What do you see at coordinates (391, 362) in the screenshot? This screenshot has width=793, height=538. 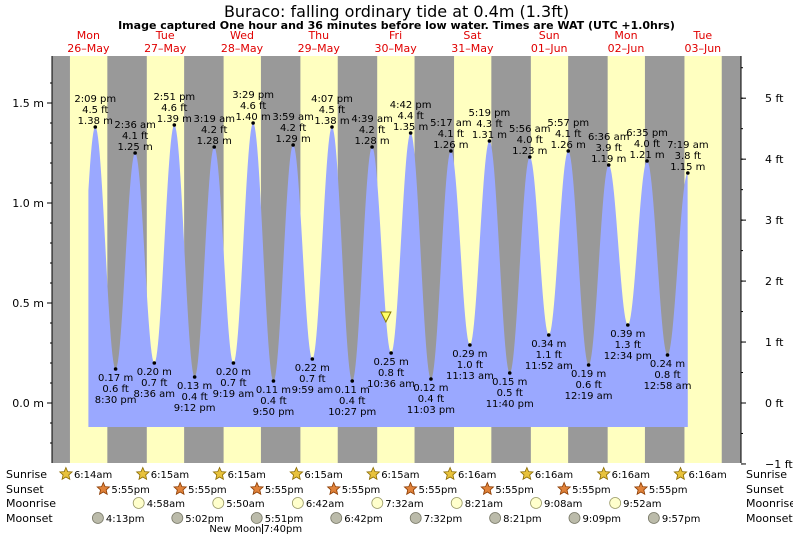 I see `low-tide-metres: 0.25 m` at bounding box center [391, 362].